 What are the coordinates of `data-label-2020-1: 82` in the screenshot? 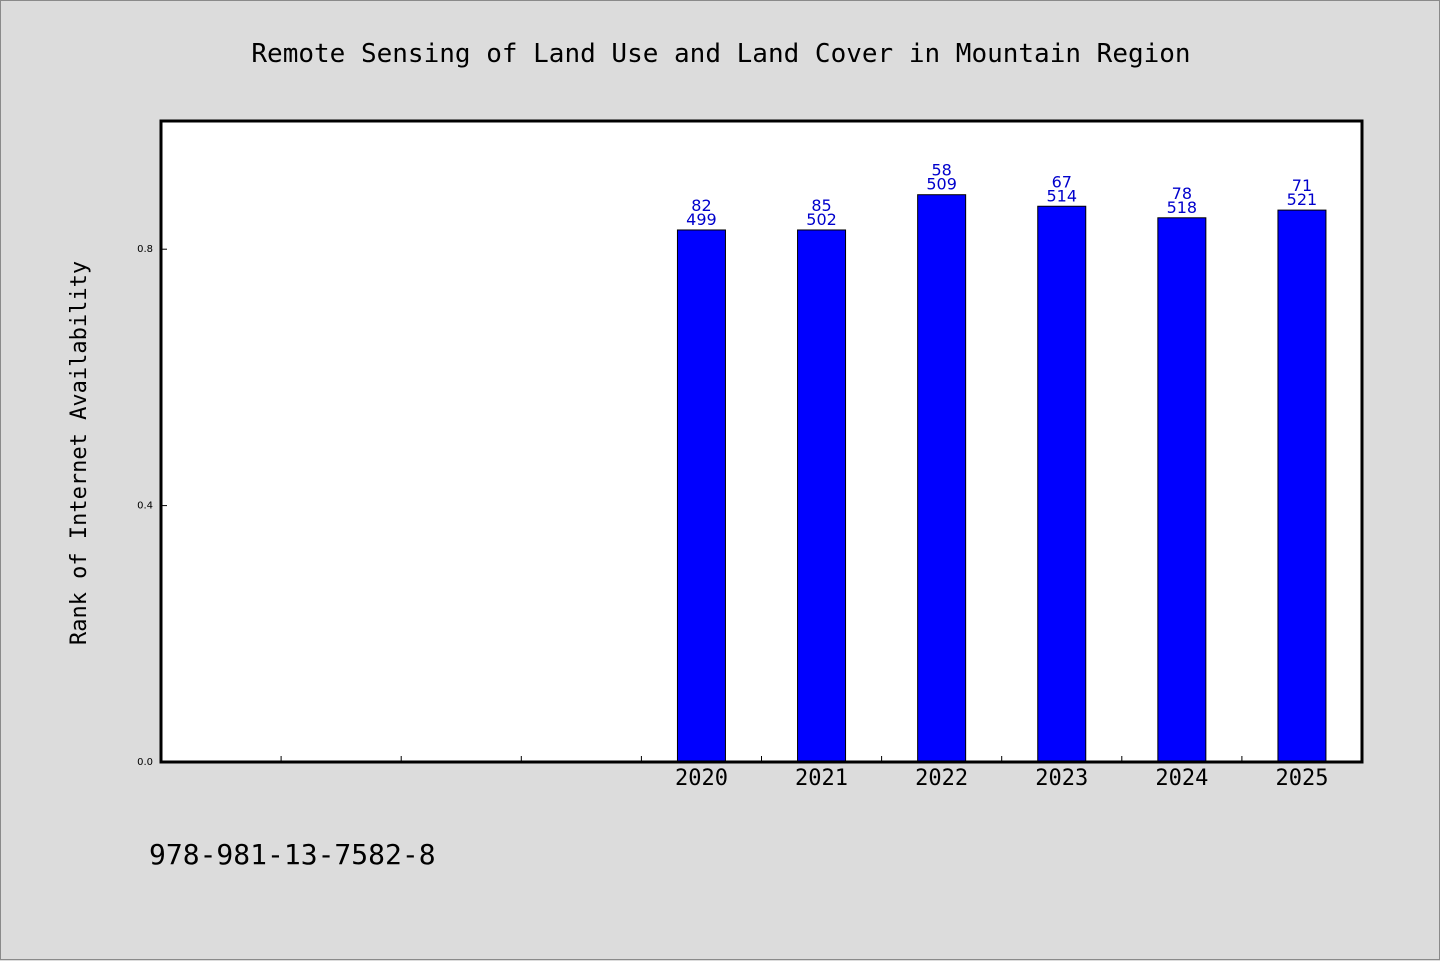 It's located at (701, 205).